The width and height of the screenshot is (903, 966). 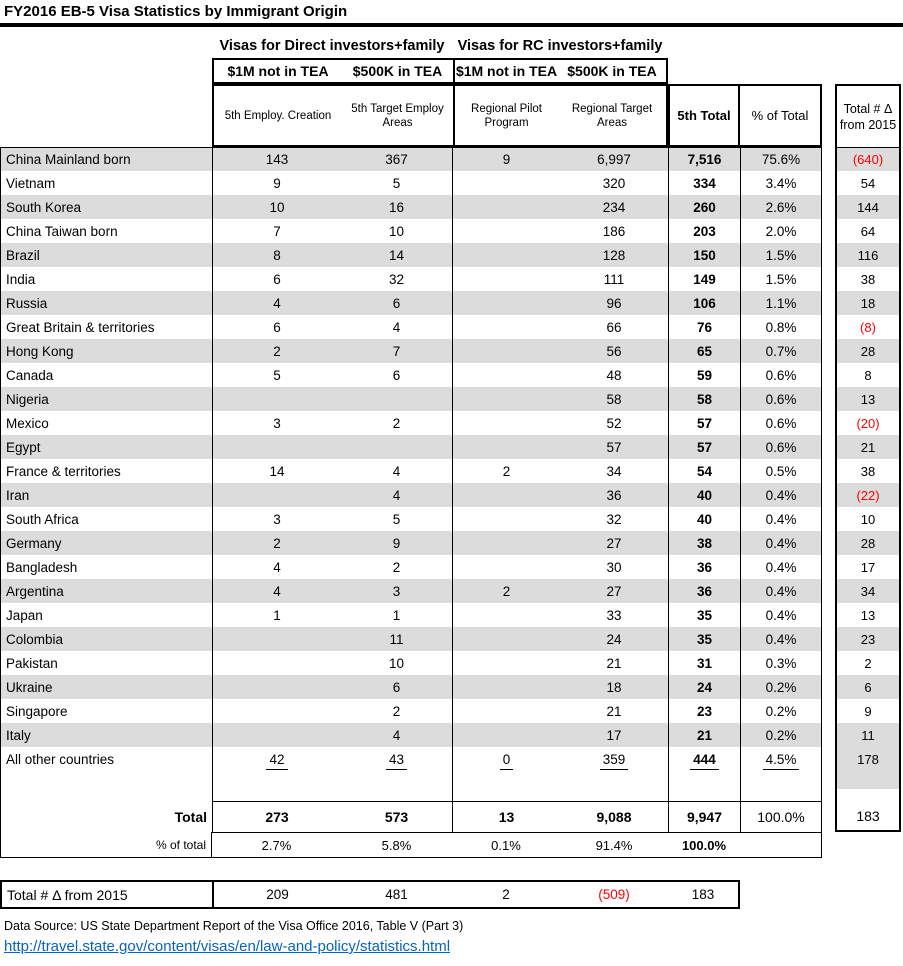 I want to click on cell-direct-1m: 2, so click(x=276, y=543).